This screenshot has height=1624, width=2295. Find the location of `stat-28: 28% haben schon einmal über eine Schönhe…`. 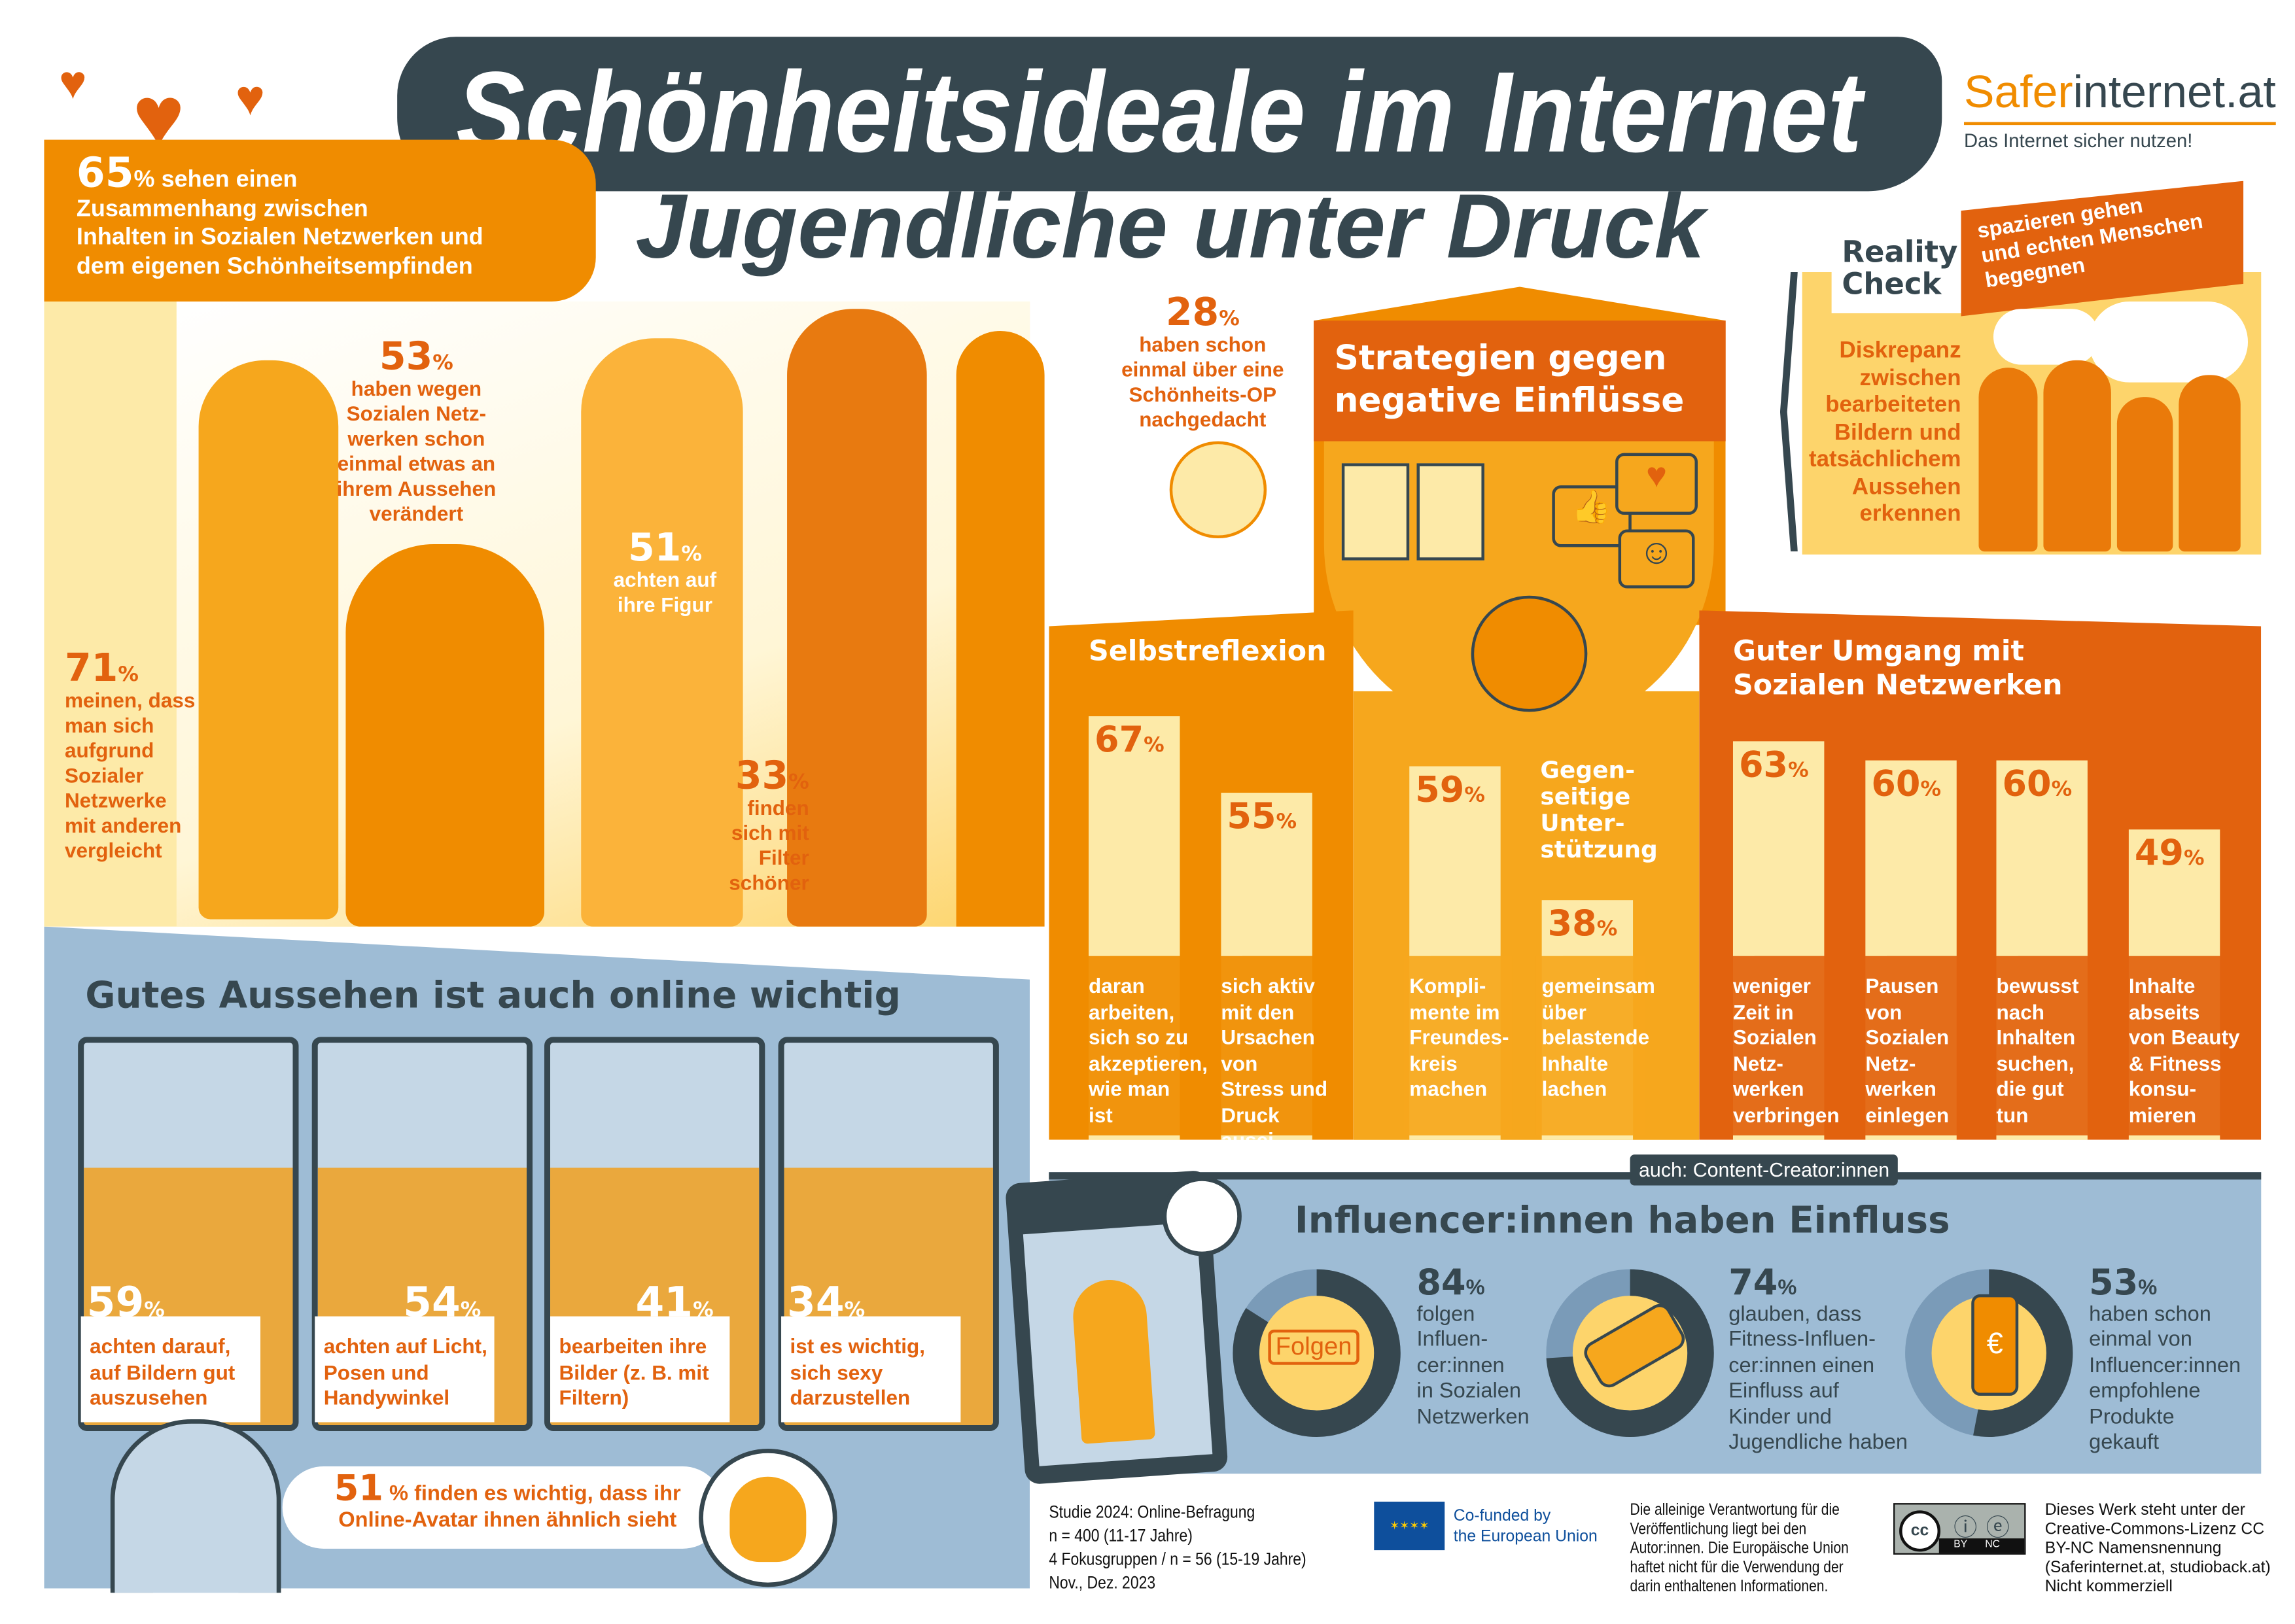

stat-28: 28% haben schon einmal über eine Schönhe… is located at coordinates (1203, 363).